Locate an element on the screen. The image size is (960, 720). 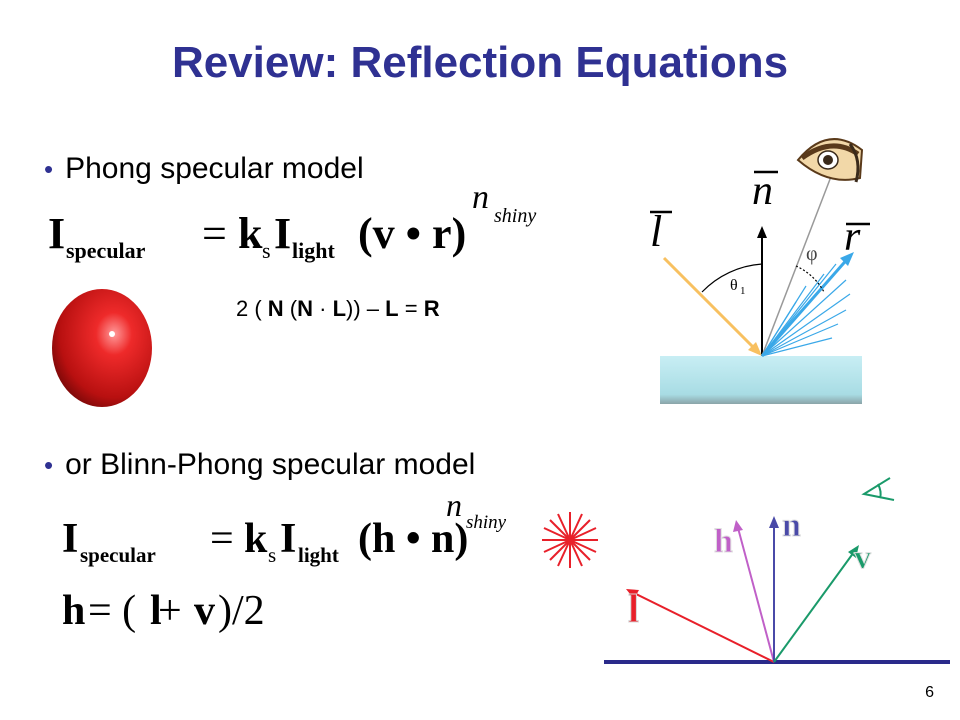
label-theta-sub: 1 is located at coordinates (743, 291).